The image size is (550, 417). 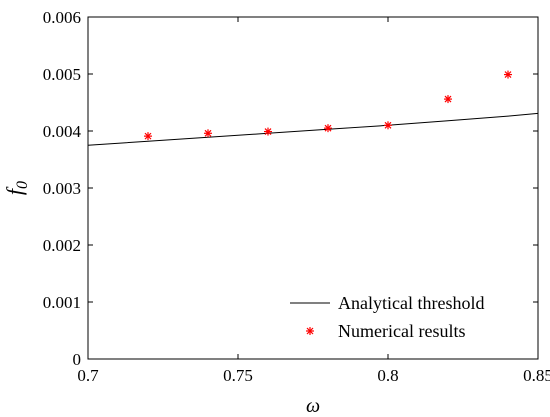 What do you see at coordinates (62, 188) in the screenshot?
I see `y-tick-label: 0.003` at bounding box center [62, 188].